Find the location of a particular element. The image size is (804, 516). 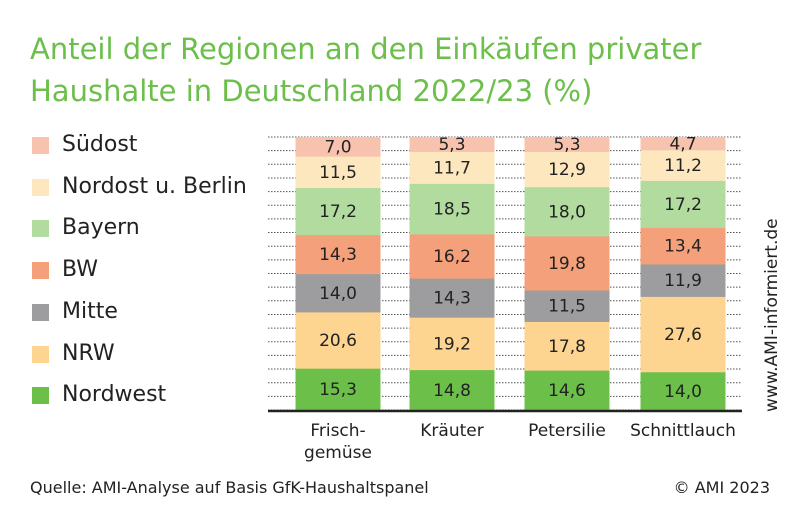

data-label: 7,0 is located at coordinates (337, 148).